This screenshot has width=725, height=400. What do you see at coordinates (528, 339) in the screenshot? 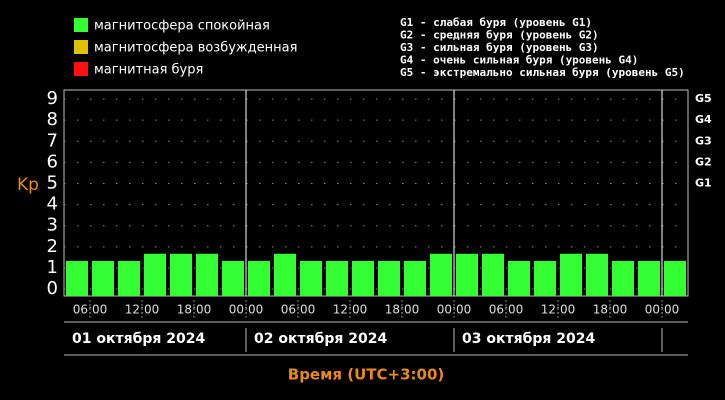
I see `day-label: 03 октября 2024` at bounding box center [528, 339].